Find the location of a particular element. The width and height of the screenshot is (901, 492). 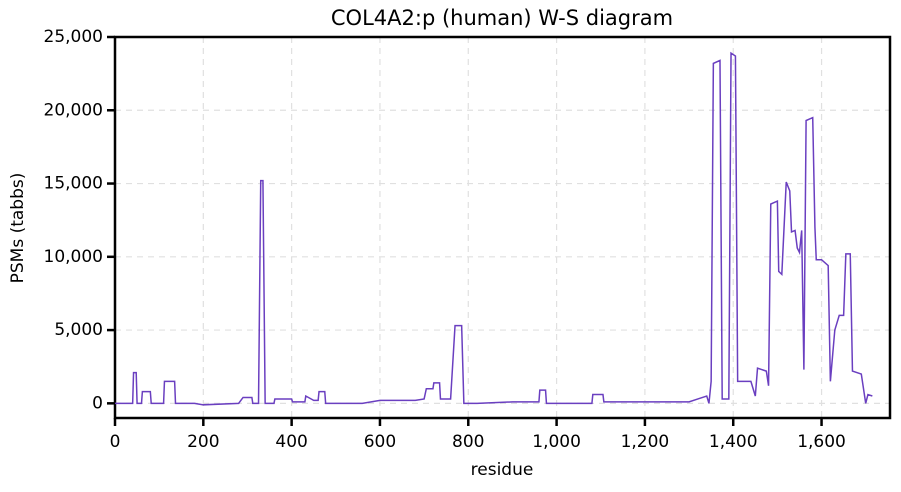

x-tick-label: 800 is located at coordinates (468, 442).